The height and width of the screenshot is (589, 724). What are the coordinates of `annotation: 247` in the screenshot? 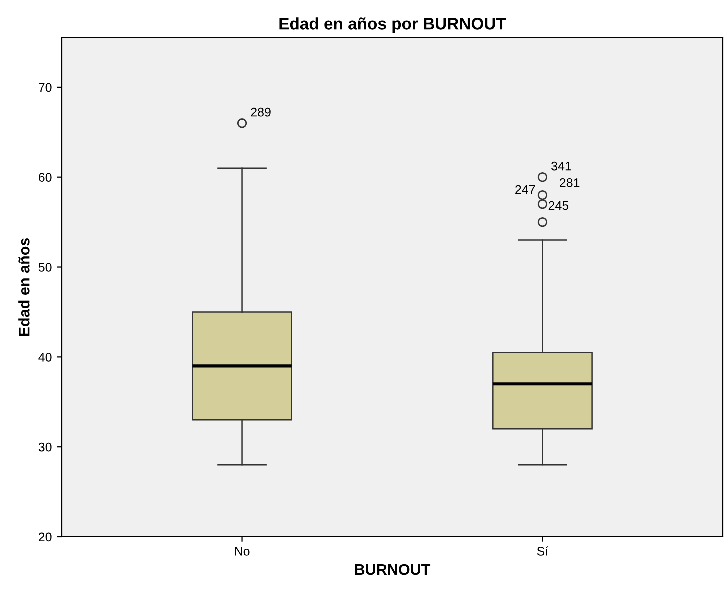 It's located at (526, 189).